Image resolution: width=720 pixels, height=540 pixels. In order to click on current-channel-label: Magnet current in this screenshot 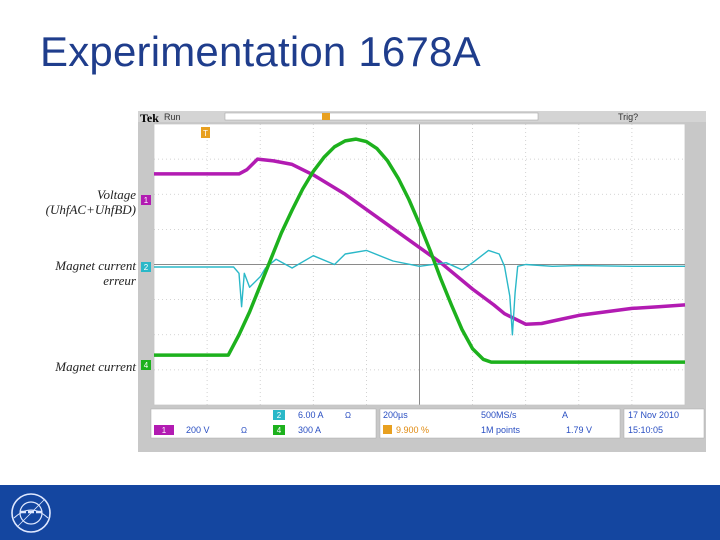, I will do `click(95, 366)`.